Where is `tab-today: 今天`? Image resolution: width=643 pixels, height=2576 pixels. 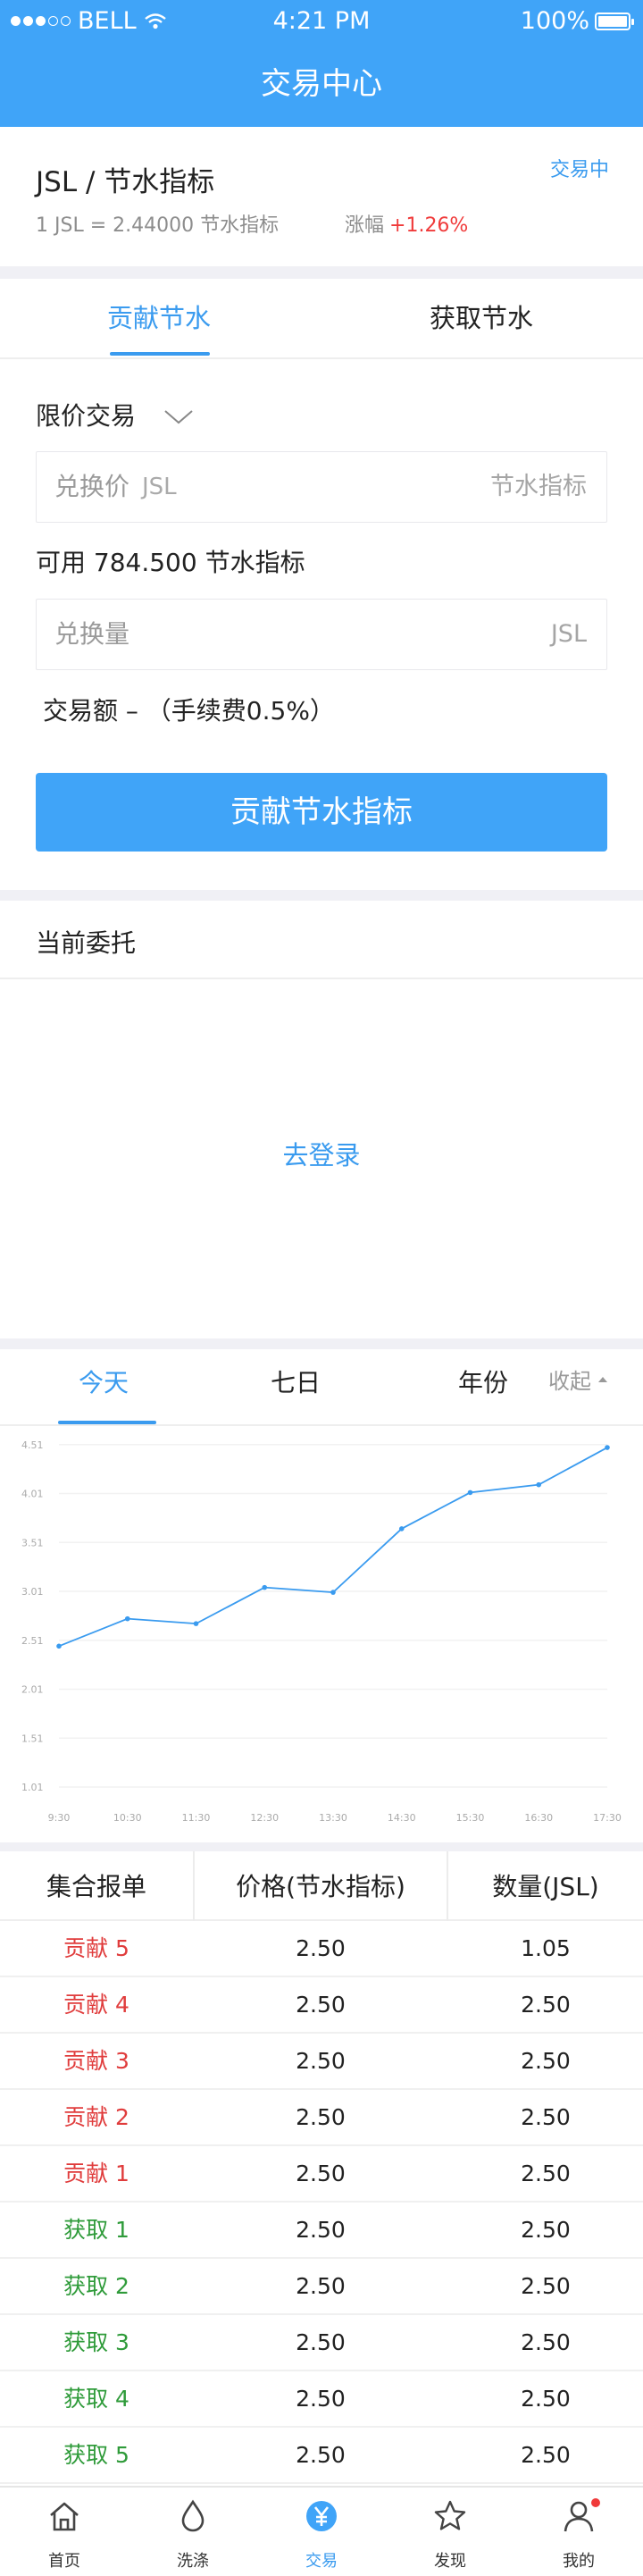
tab-today: 今天 is located at coordinates (104, 1382).